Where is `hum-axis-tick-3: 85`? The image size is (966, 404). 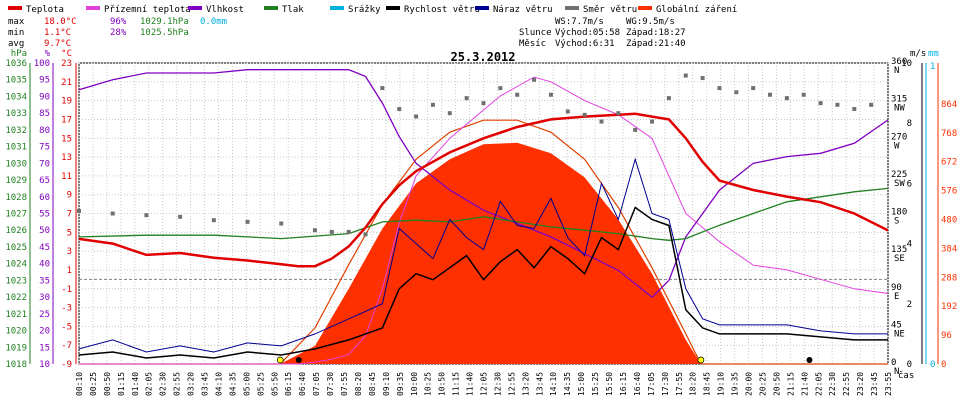 hum-axis-tick-3: 85 is located at coordinates (44, 114).